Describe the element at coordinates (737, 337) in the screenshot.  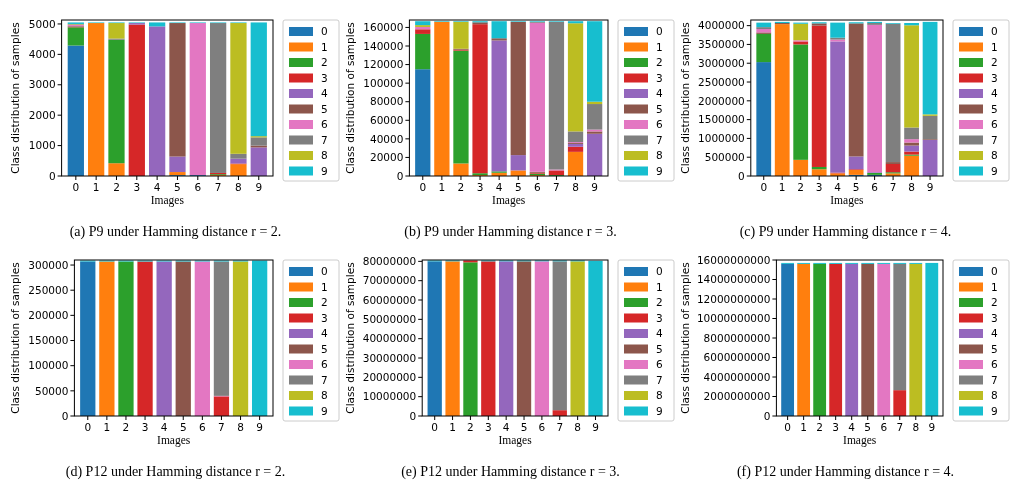
I see `y-tick-label: 8000000000` at that location.